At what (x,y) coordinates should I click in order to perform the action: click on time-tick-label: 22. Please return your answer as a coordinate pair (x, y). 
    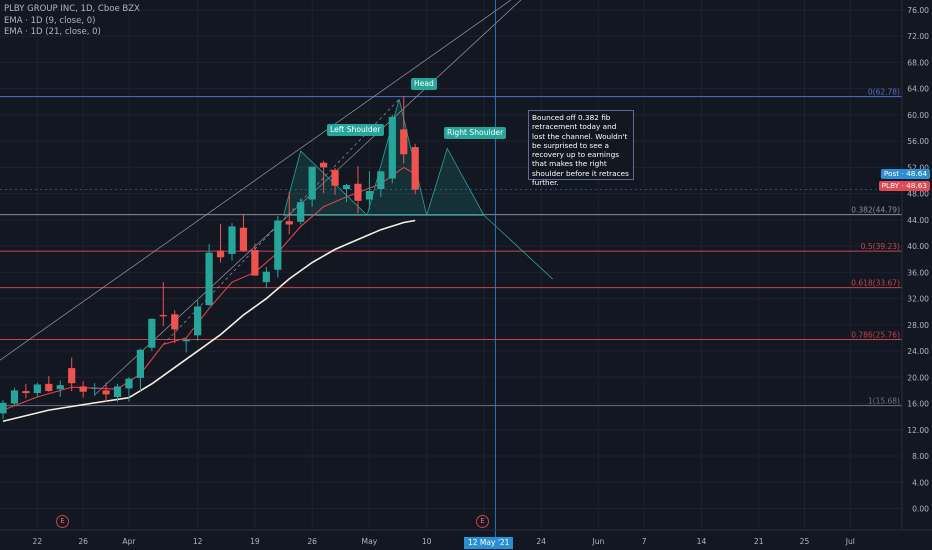
    Looking at the image, I should click on (38, 541).